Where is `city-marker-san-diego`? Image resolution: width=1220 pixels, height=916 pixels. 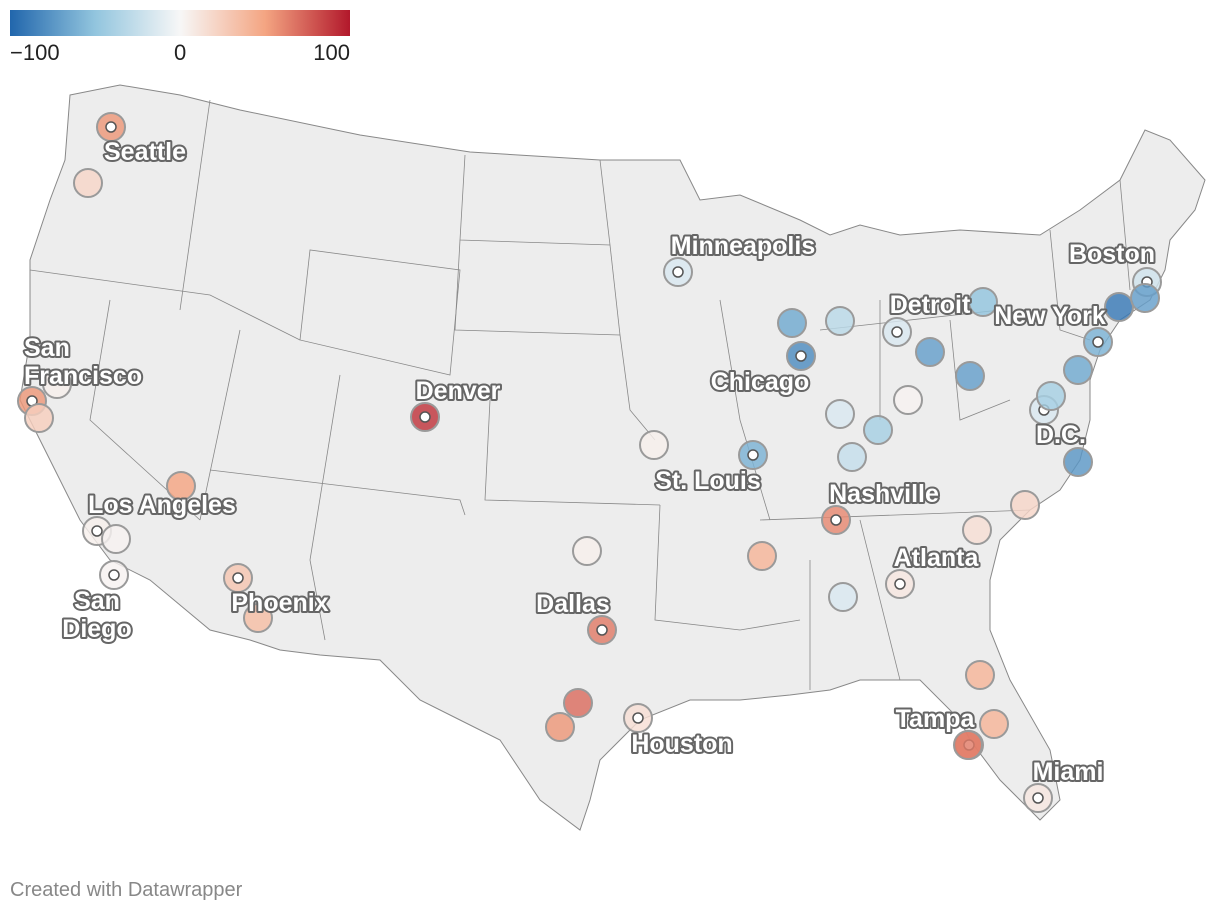
city-marker-san-diego is located at coordinates (114, 575).